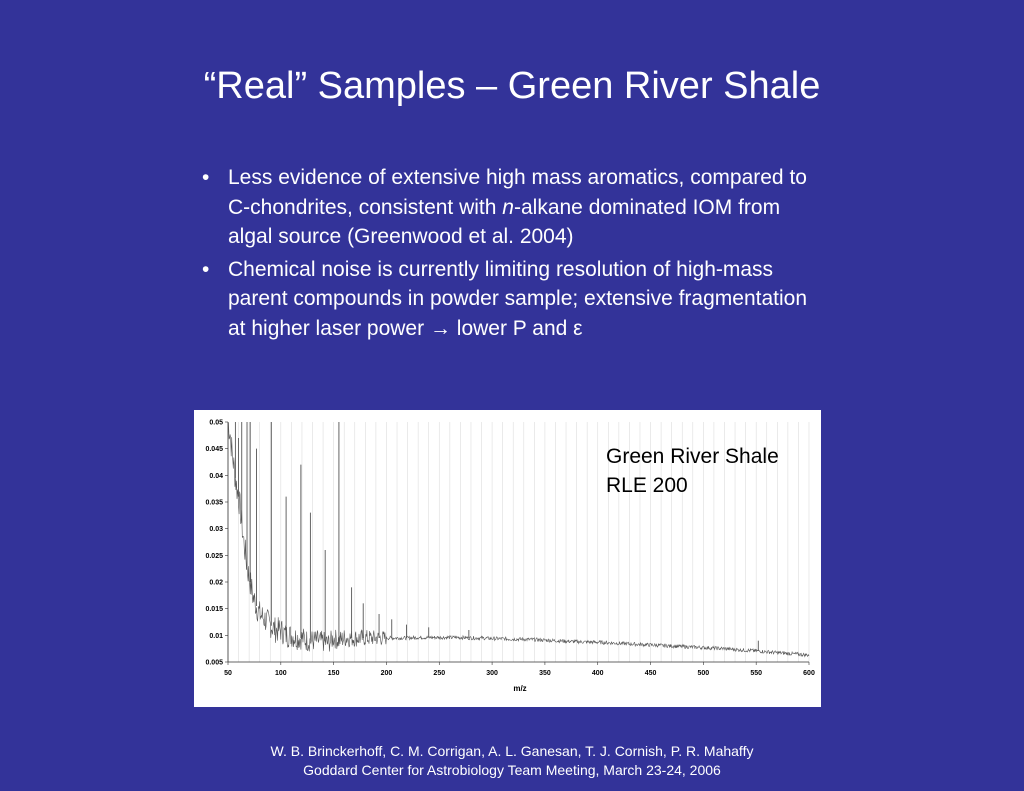 The image size is (1024, 791). Describe the element at coordinates (519, 673) in the screenshot. I see `x-tick-labels: 50 100 150 200 250 300 350 400 450 500 550 600` at that location.